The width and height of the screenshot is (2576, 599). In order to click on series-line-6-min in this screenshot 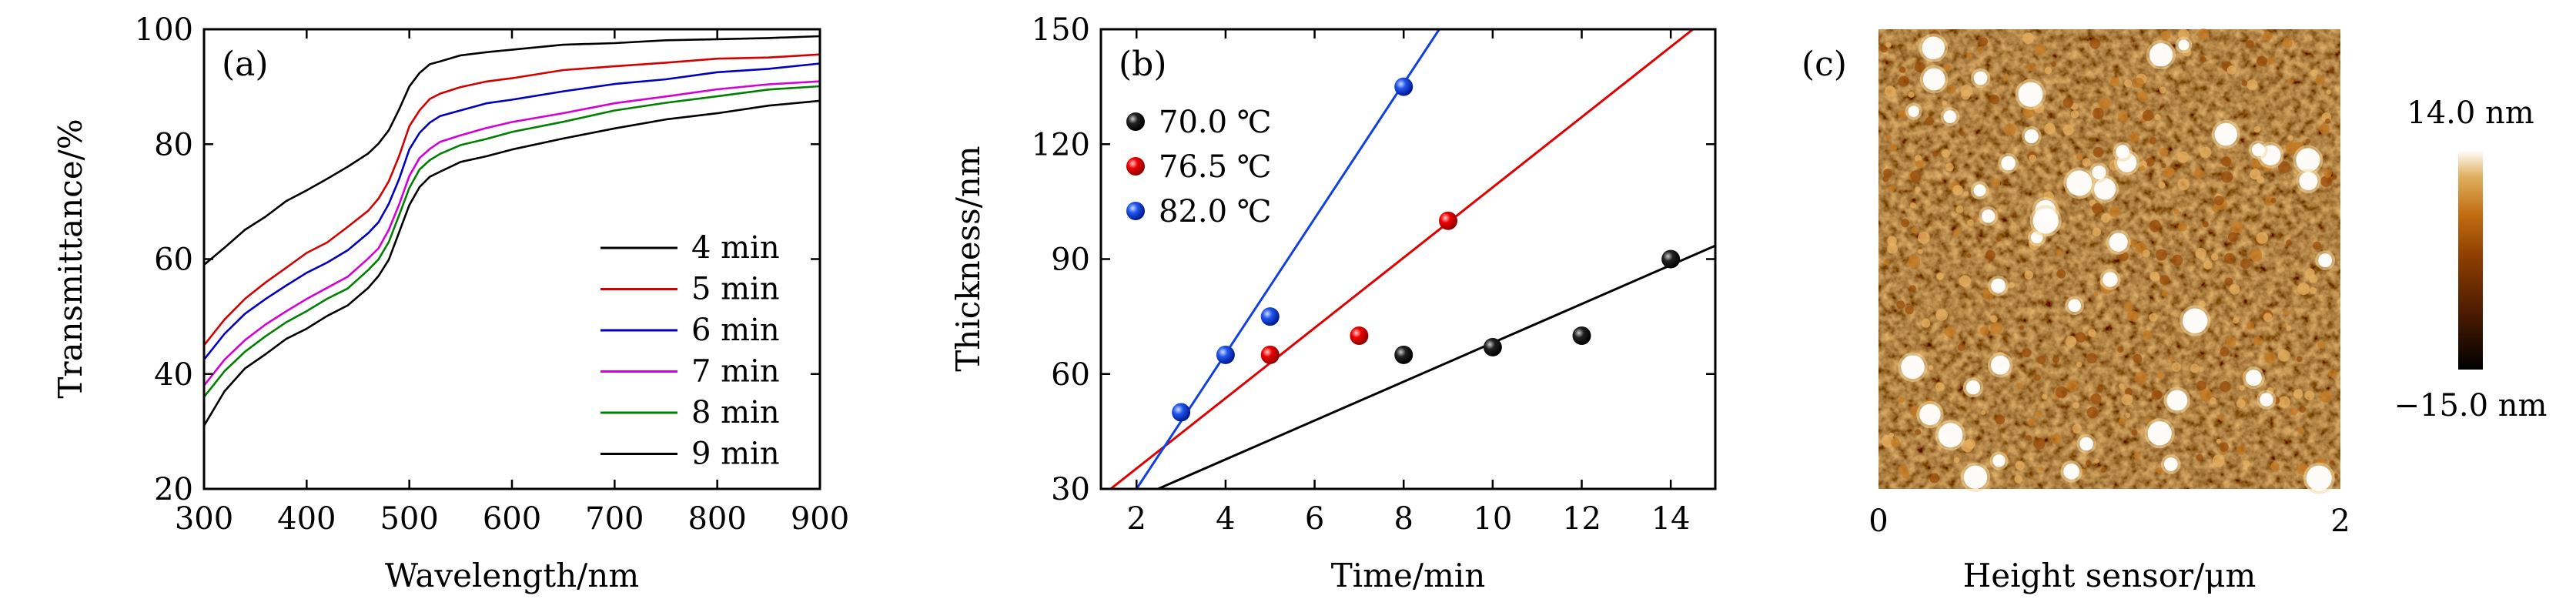, I will do `click(512, 211)`.